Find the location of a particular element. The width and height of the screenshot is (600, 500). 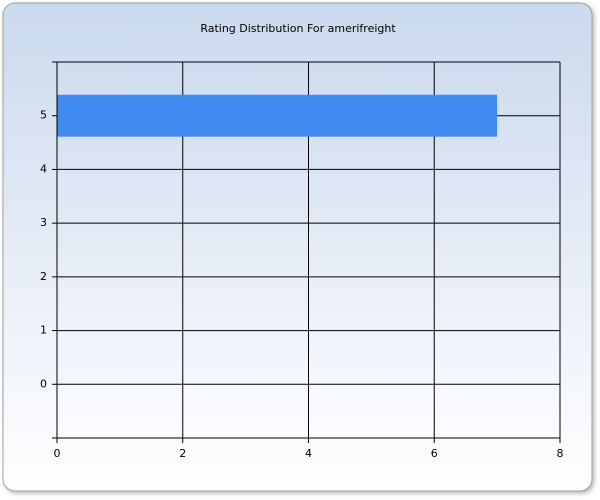

y-tick-label: 1 is located at coordinates (43, 330).